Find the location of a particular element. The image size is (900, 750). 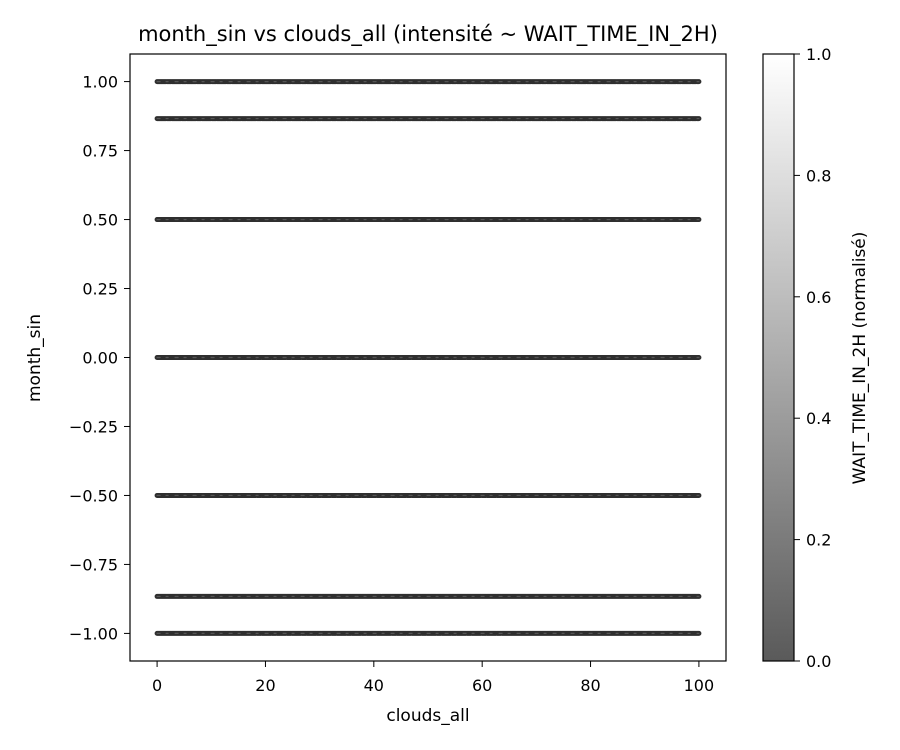

y-tick-label-1: 0.75 is located at coordinates (100, 151).